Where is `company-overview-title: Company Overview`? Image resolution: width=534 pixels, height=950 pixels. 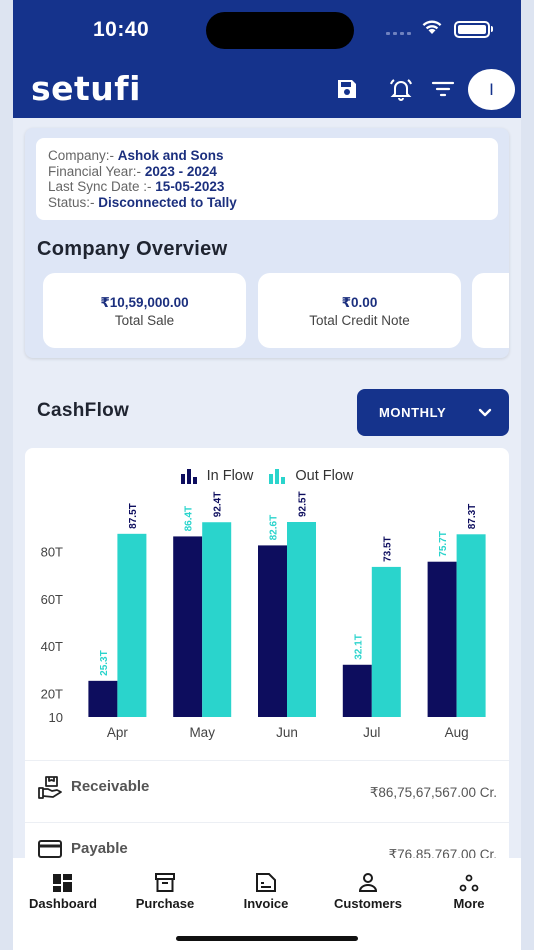 company-overview-title: Company Overview is located at coordinates (132, 249).